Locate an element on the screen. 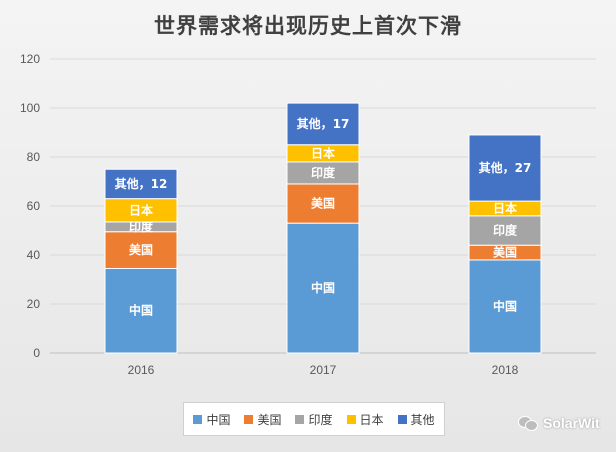 This screenshot has width=616, height=452. data-label: 其他，12 is located at coordinates (141, 183).